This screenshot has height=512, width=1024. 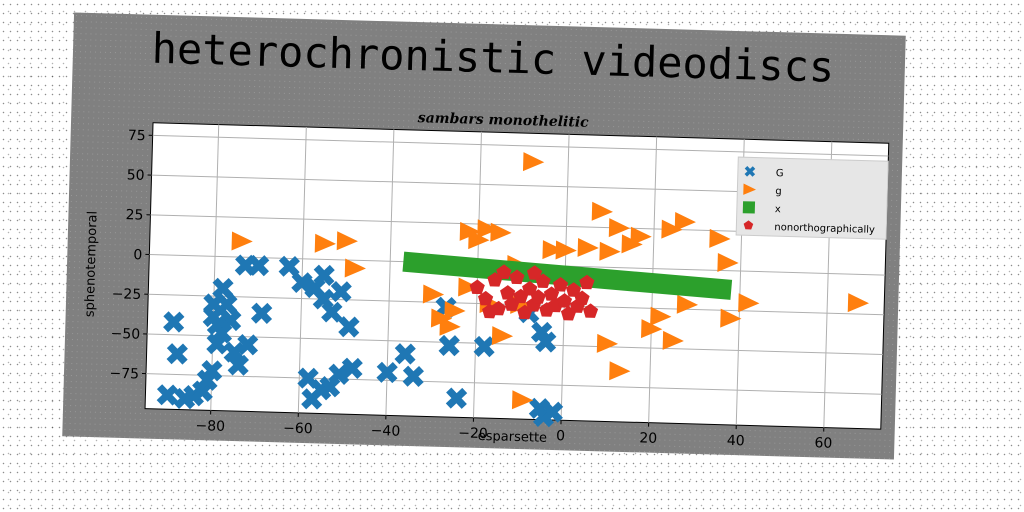 I want to click on x-tick-label: 0, so click(x=560, y=436).